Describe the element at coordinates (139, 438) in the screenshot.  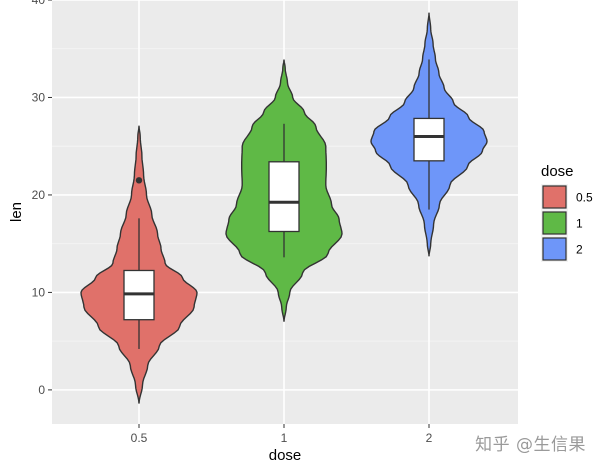
I see `x-tick-label: 0.5` at that location.